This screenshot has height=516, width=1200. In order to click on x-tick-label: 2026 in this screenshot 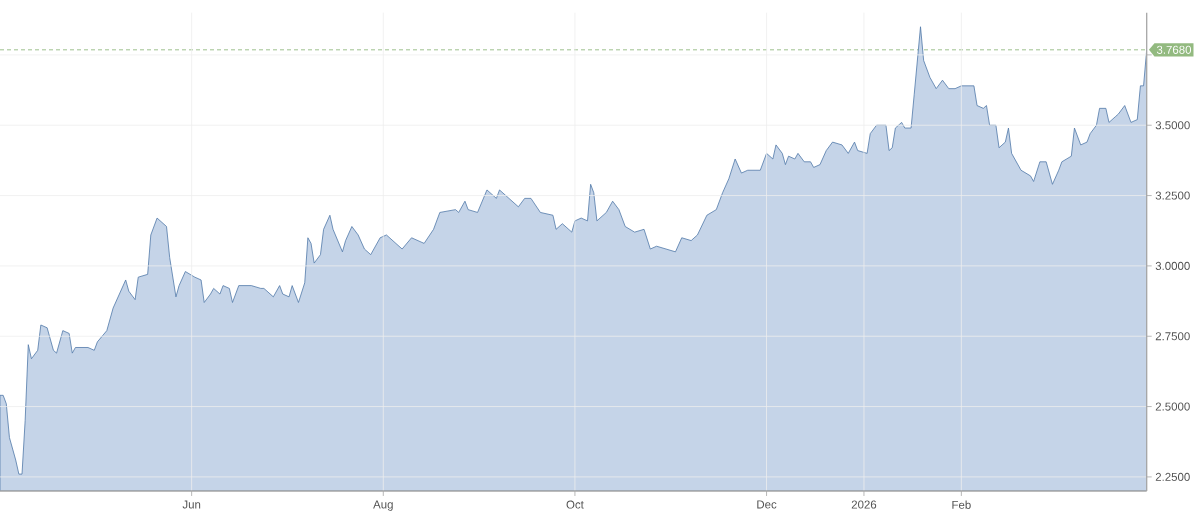, I will do `click(864, 504)`.